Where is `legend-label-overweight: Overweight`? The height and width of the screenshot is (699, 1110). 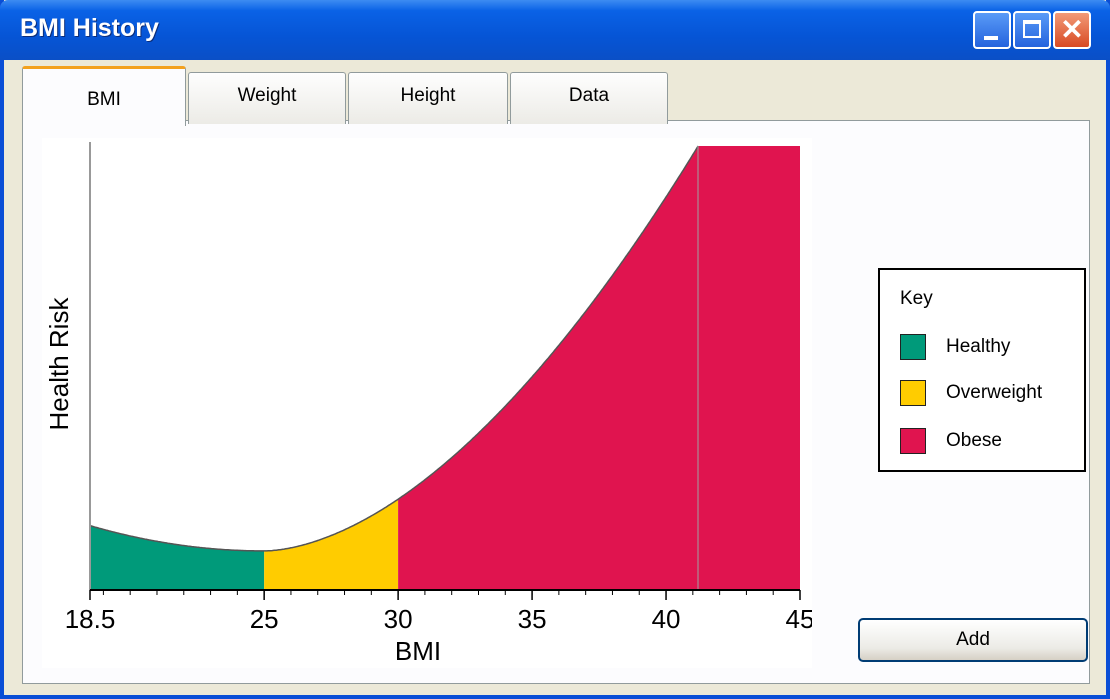 legend-label-overweight: Overweight is located at coordinates (994, 392).